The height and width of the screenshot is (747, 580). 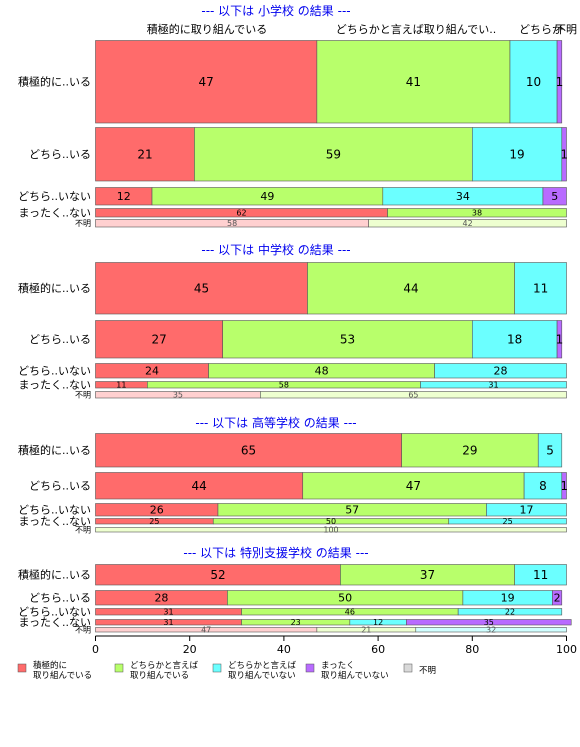 What do you see at coordinates (168, 622) in the screenshot?
I see `data-label: 31` at bounding box center [168, 622].